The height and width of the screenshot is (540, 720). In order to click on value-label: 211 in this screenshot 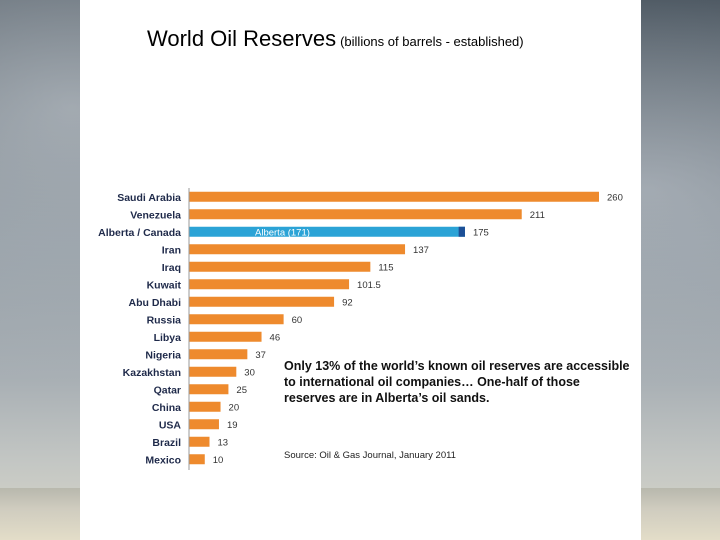, I will do `click(537, 215)`.